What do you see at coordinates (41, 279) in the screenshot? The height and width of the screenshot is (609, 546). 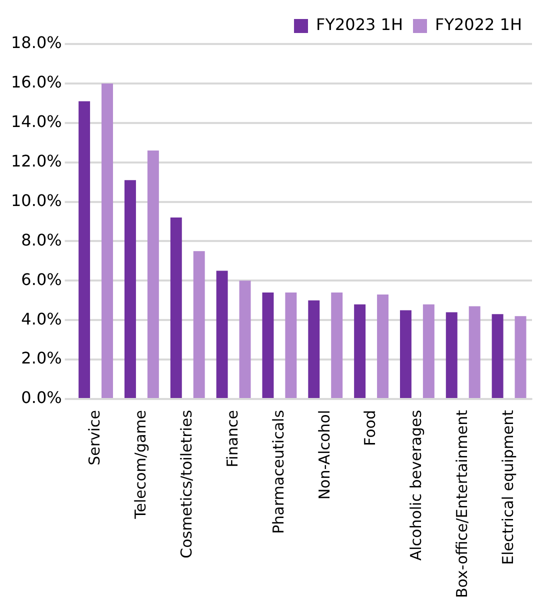 I see `y-tick-label: 6.0%` at bounding box center [41, 279].